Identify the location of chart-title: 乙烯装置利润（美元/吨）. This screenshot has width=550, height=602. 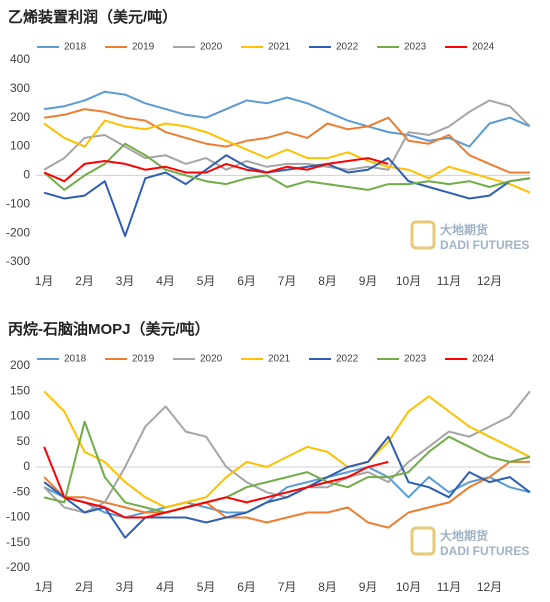
(92, 17).